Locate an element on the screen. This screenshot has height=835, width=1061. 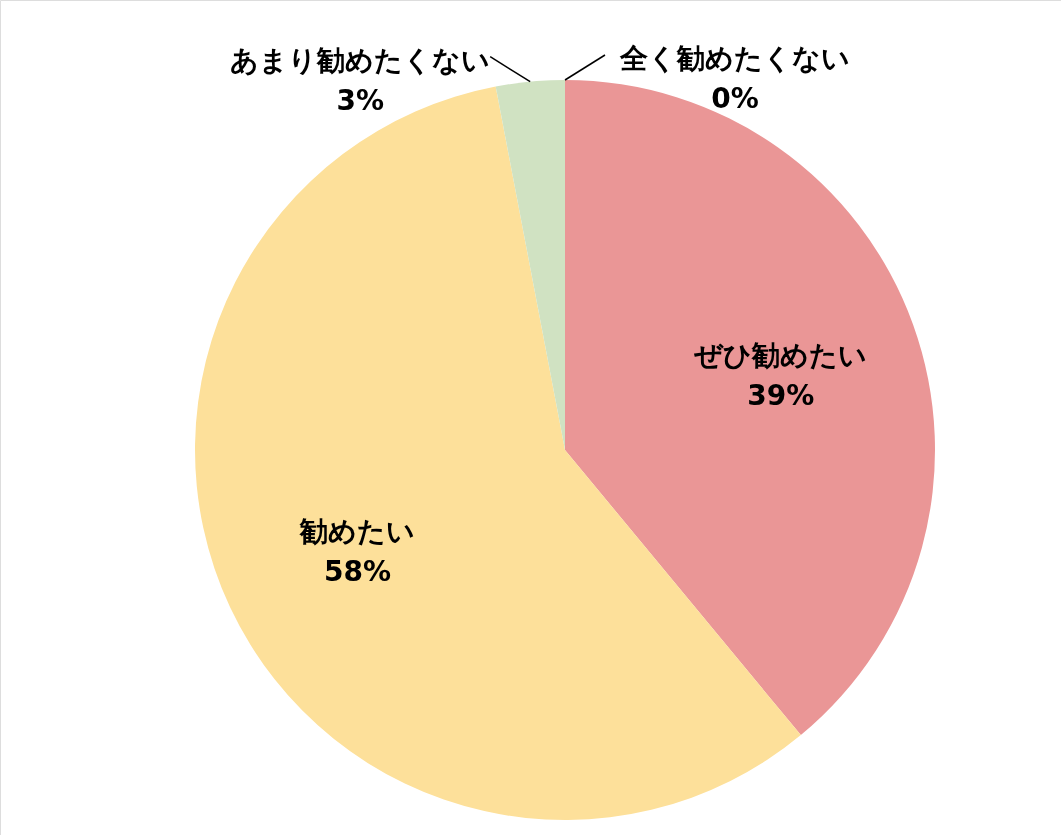
legend-label: 全く勧めたくない is located at coordinates (734, 58).